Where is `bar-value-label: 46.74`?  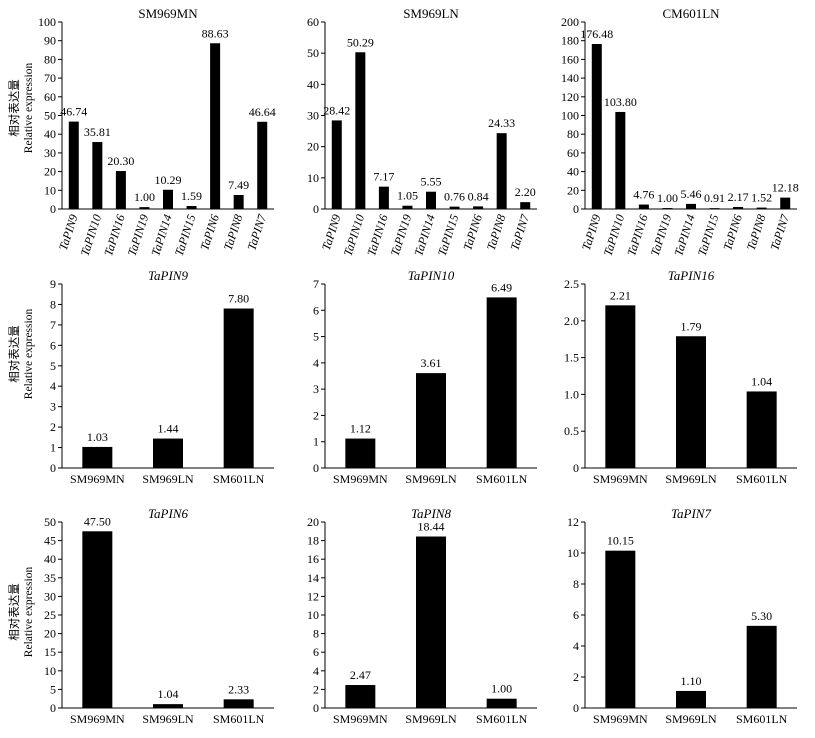
bar-value-label: 46.74 is located at coordinates (73, 112).